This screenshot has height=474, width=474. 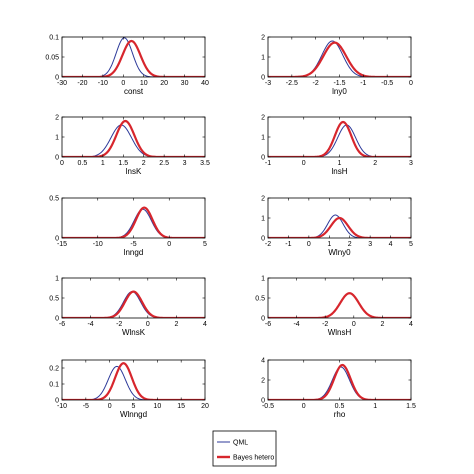 What do you see at coordinates (244, 448) in the screenshot?
I see `legend-box` at bounding box center [244, 448].